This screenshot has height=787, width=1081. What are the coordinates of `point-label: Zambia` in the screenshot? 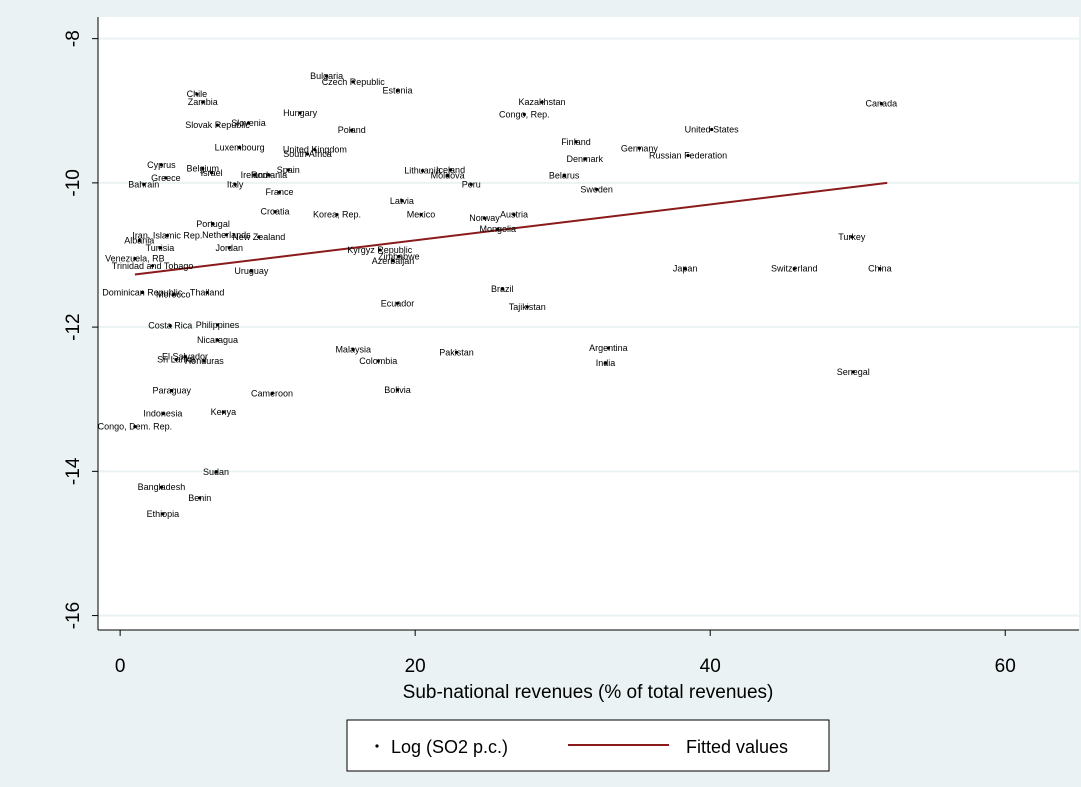 It's located at (203, 102).